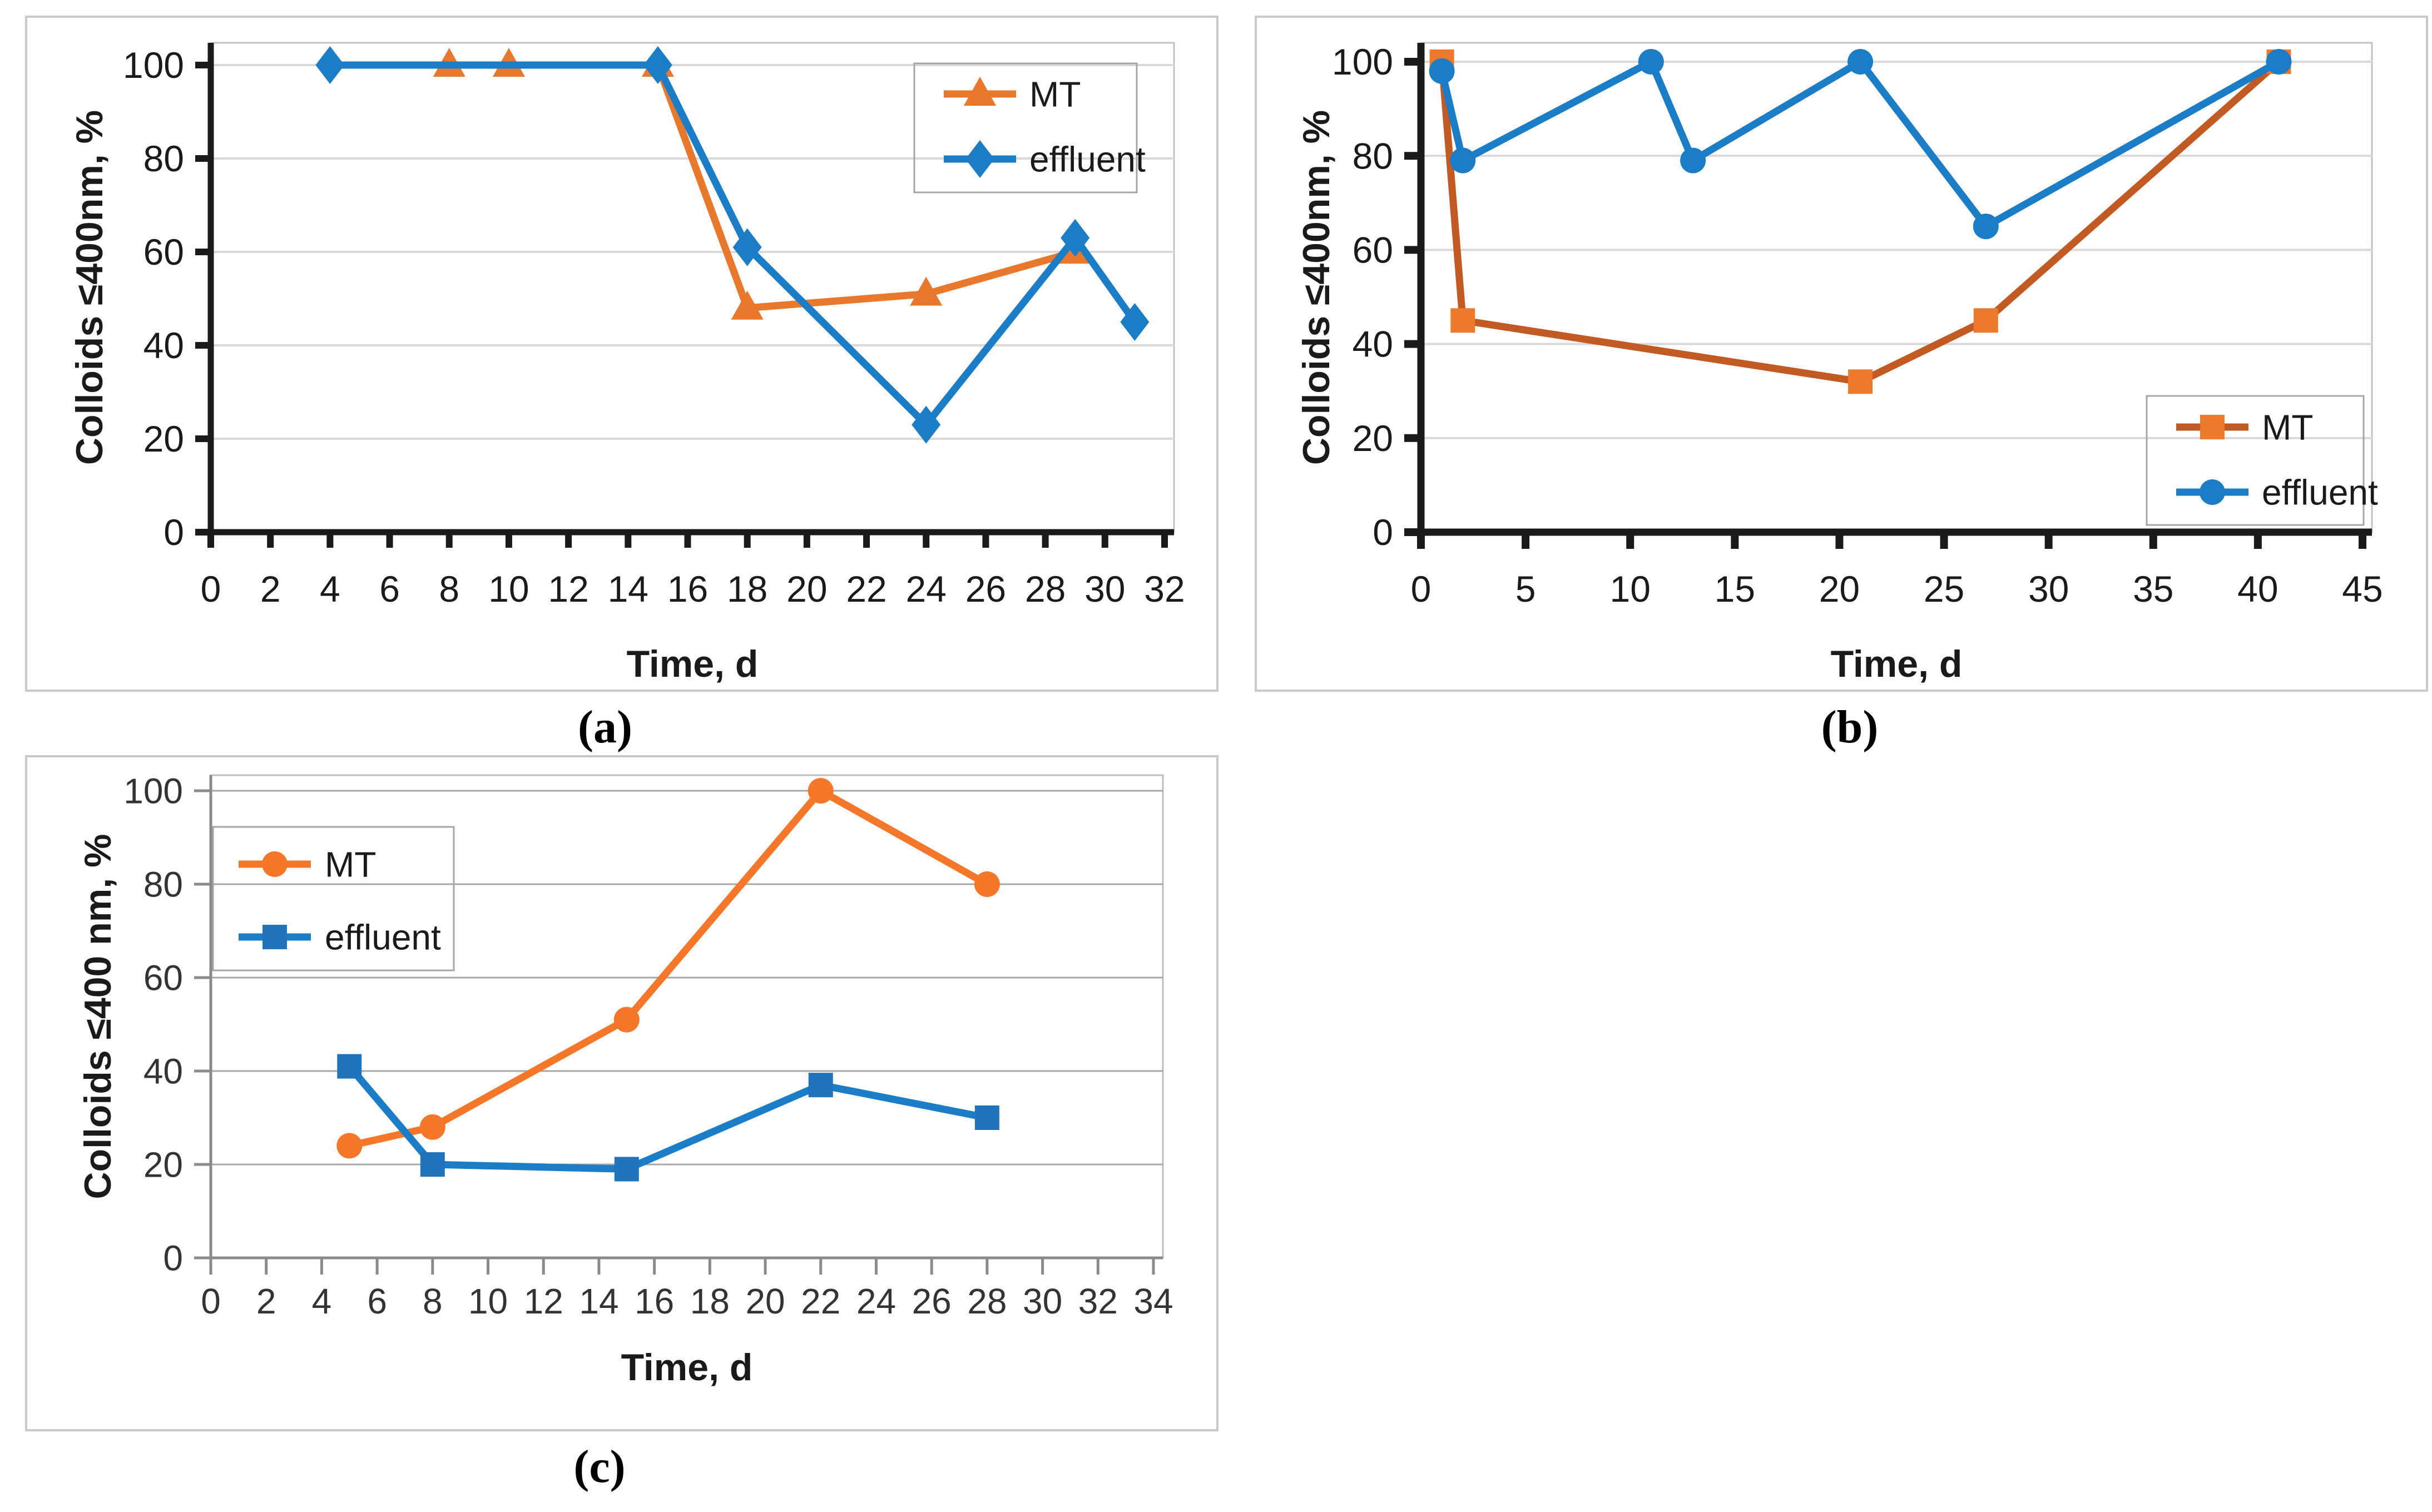 The width and height of the screenshot is (2432, 1512). Describe the element at coordinates (98, 1016) in the screenshot. I see `svg-text: Colloids ≤400 nm, %` at that location.